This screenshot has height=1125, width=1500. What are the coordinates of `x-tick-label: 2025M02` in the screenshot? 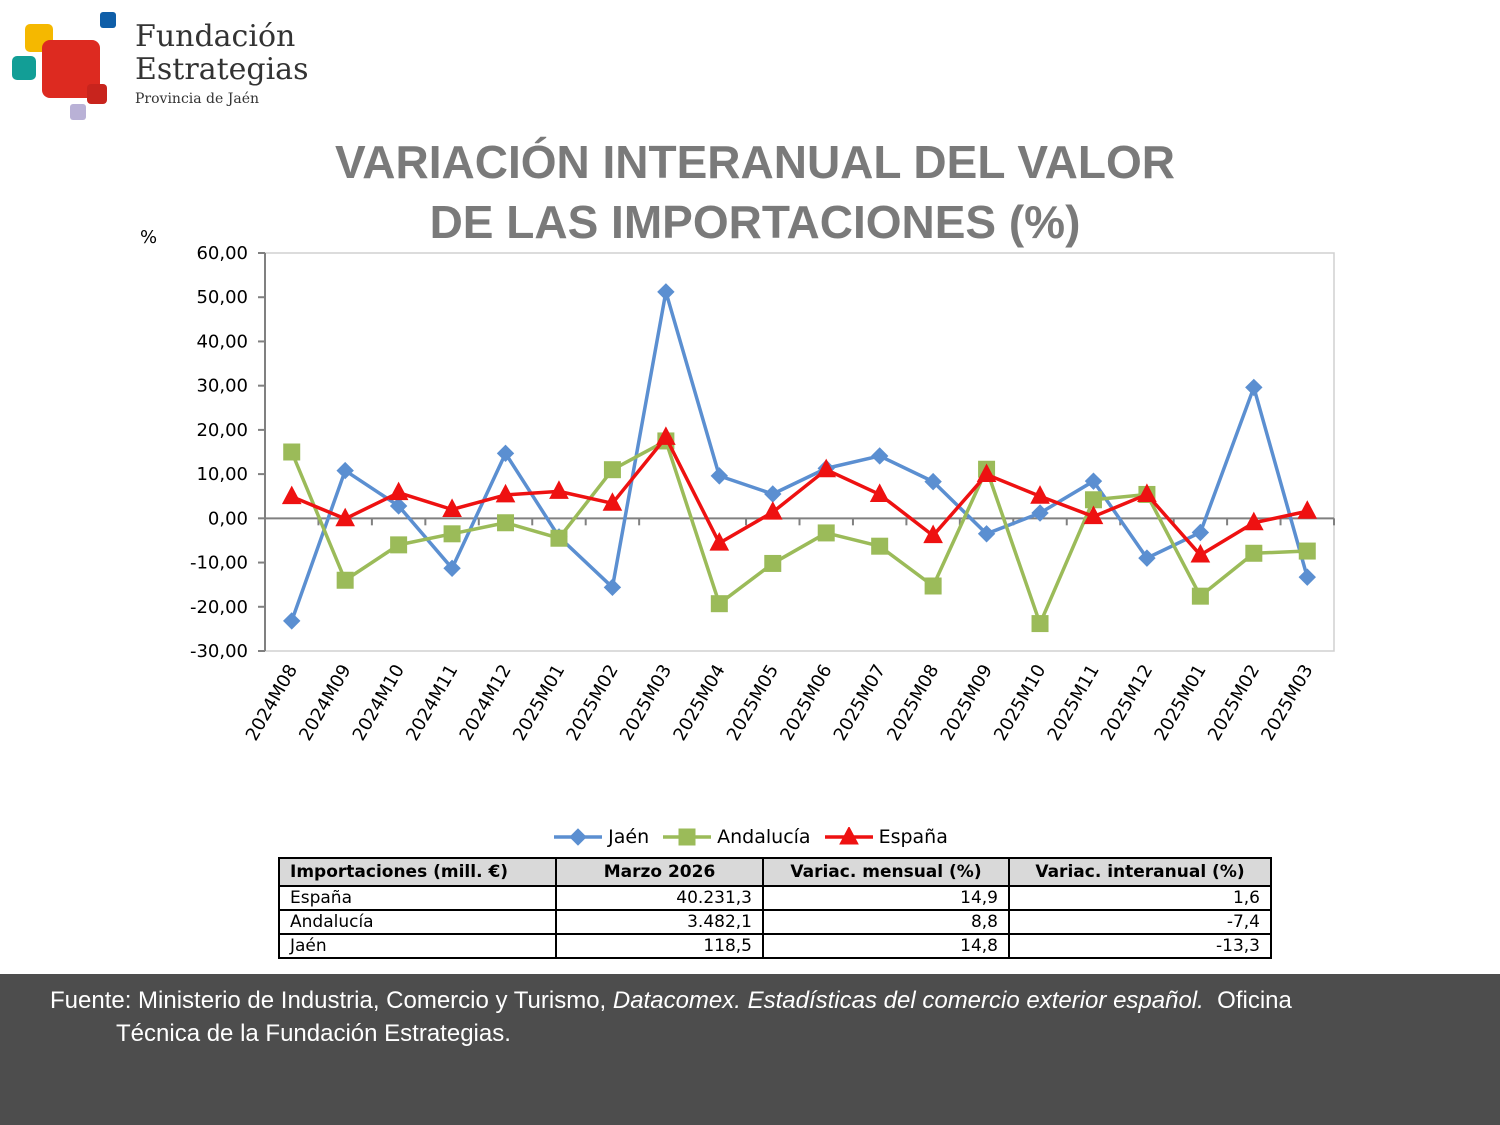 It's located at (1234, 702).